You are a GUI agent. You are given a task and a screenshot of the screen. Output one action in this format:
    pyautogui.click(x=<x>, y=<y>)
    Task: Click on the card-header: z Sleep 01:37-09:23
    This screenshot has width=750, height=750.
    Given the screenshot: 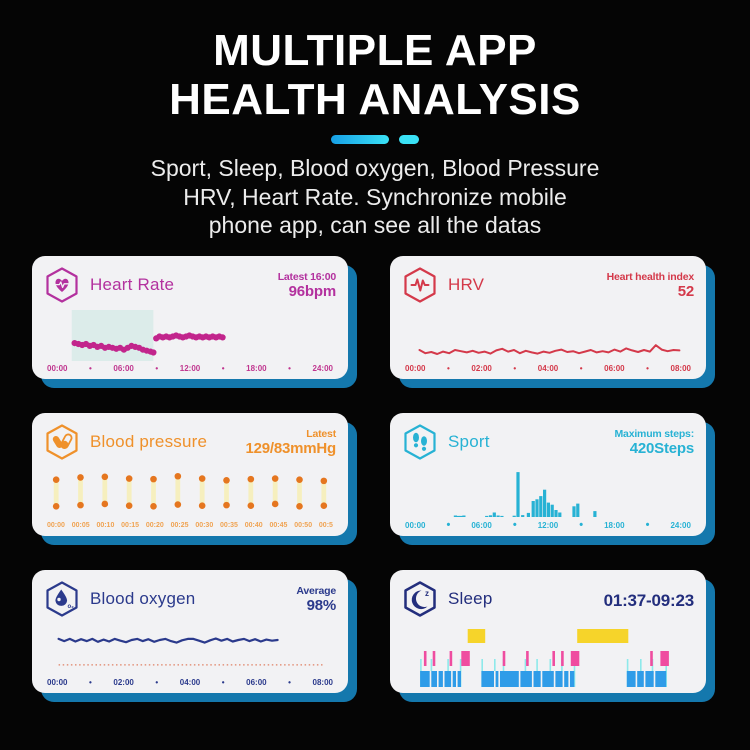 What is the action you would take?
    pyautogui.click(x=548, y=599)
    